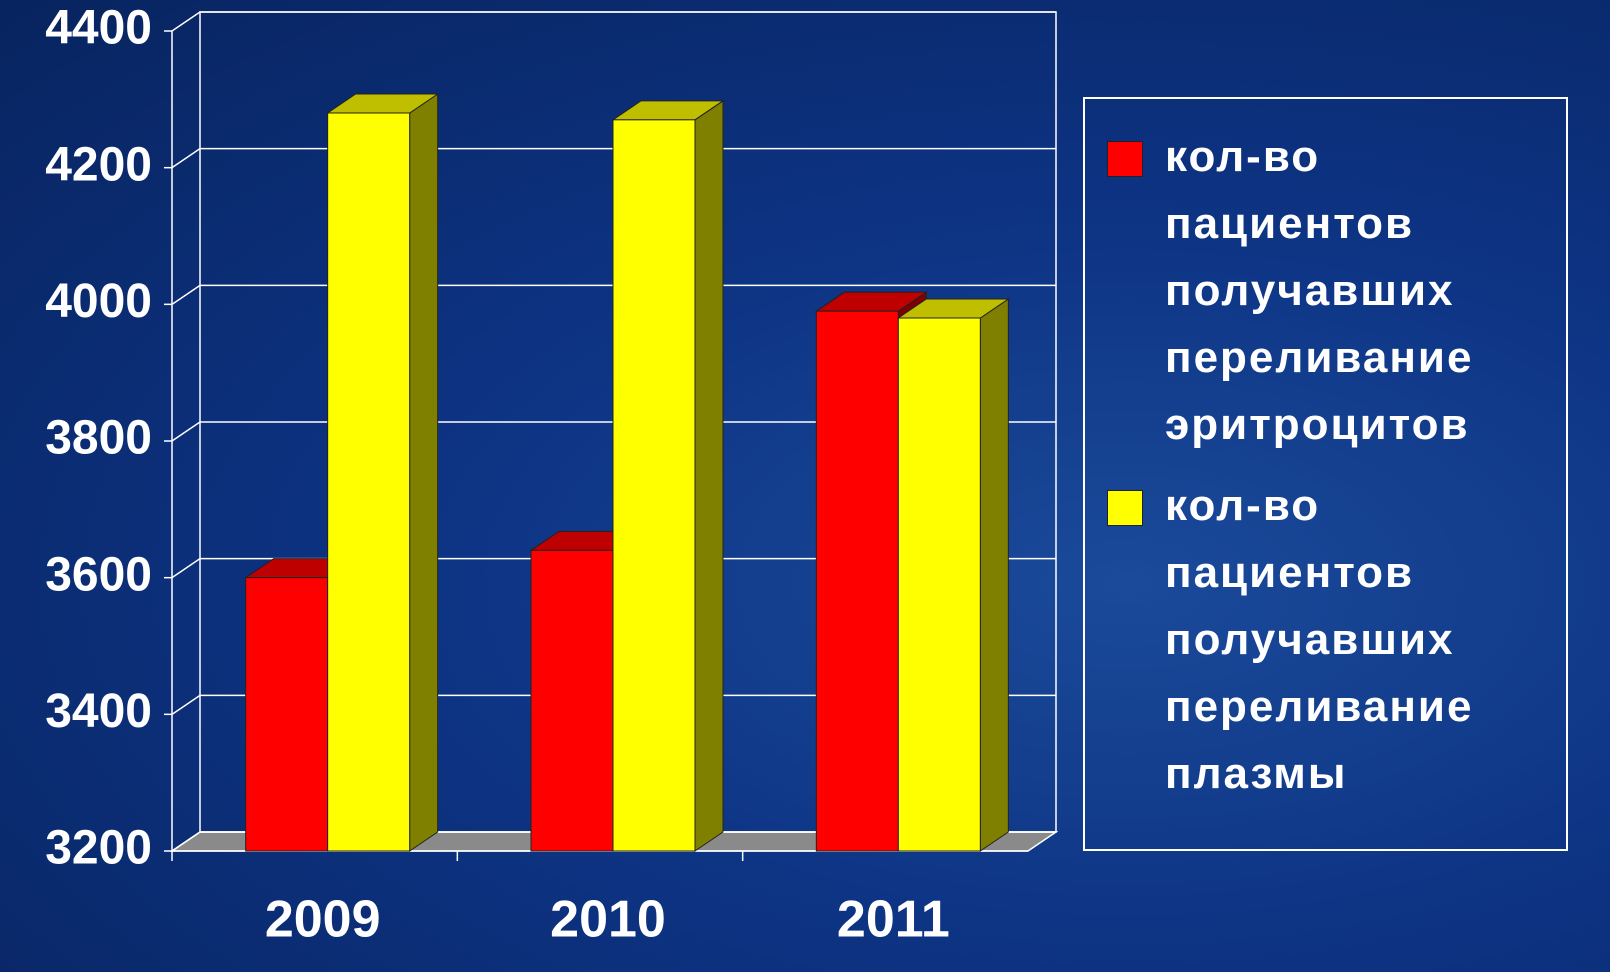 This screenshot has height=972, width=1610. Describe the element at coordinates (608, 920) in the screenshot. I see `x-tick-label: 2010` at that location.